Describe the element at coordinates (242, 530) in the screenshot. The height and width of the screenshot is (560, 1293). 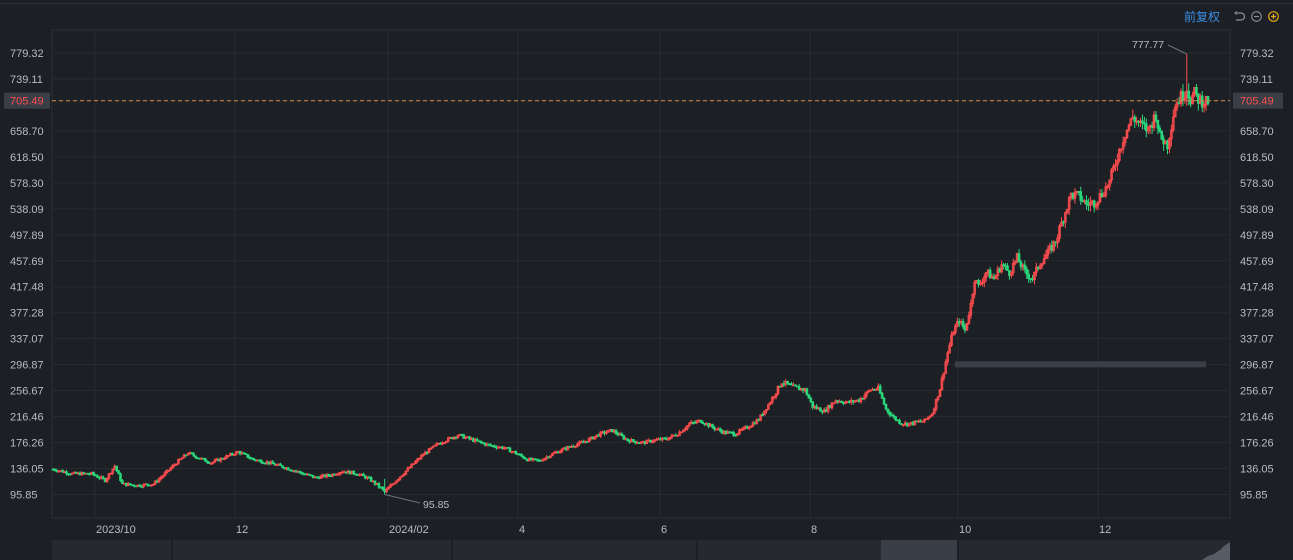
I see `x-tick-label: 12` at that location.